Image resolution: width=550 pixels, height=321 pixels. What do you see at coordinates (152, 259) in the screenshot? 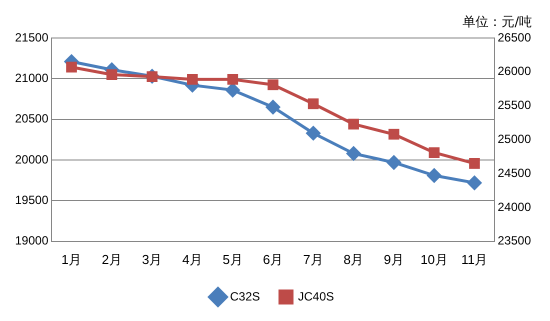
I see `x-tick-label: 3月` at bounding box center [152, 259].